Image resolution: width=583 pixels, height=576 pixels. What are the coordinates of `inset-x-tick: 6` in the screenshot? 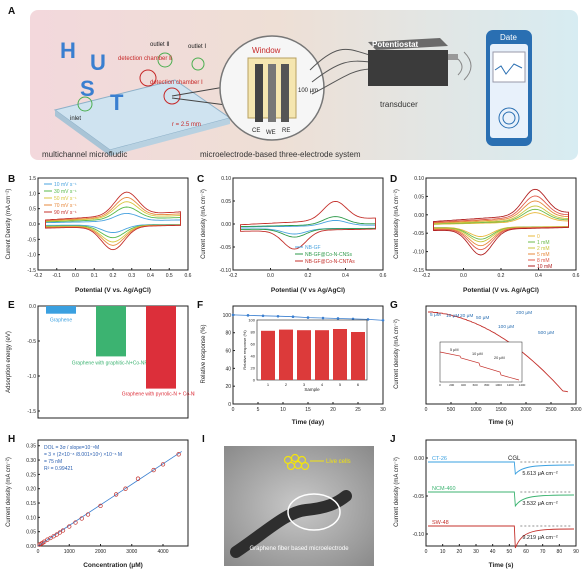 It's located at (358, 384).